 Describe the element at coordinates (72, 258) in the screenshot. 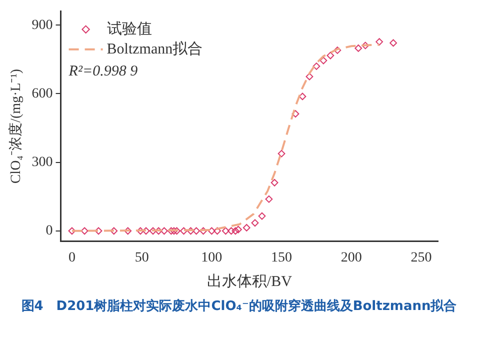

I see `x-tick-label: 0` at that location.